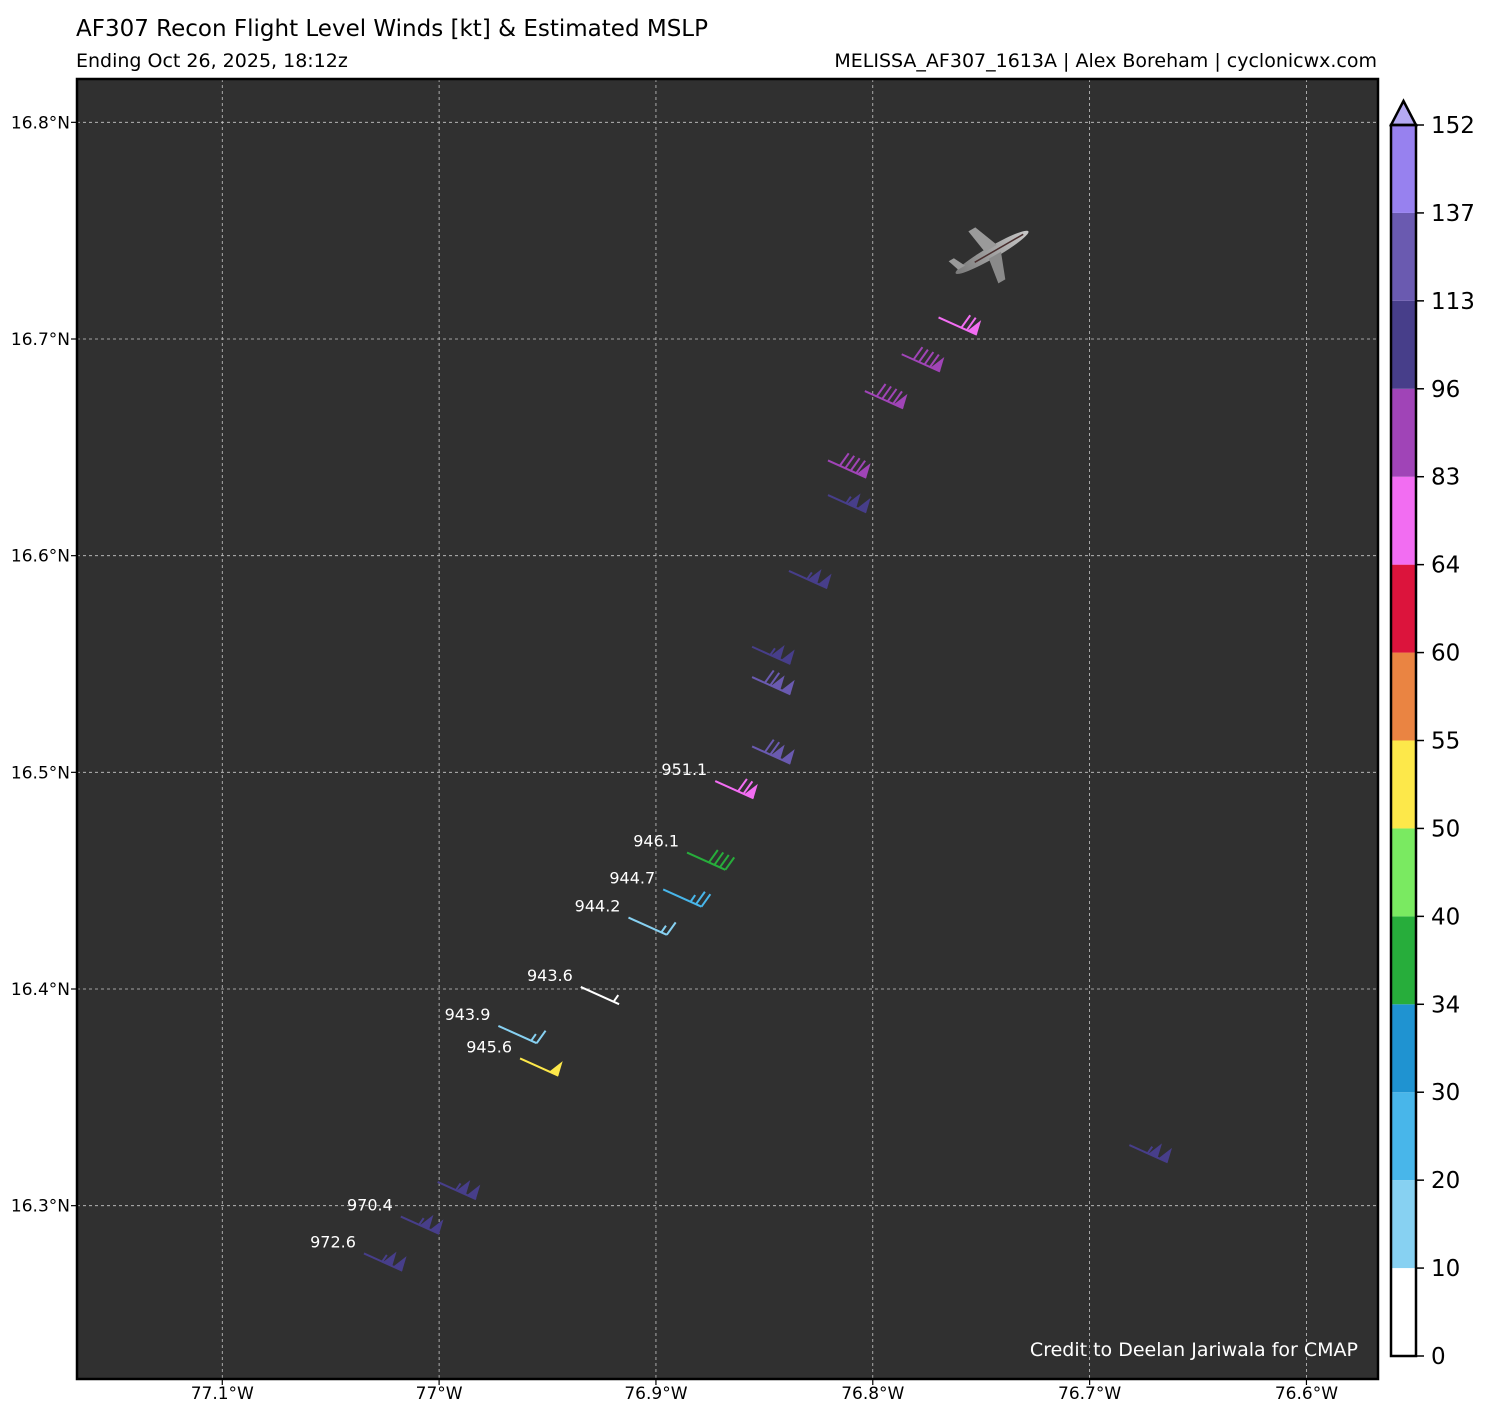 The width and height of the screenshot is (1492, 1408). What do you see at coordinates (212, 61) in the screenshot?
I see `timestamp-subtitle: Ending Oct 26, 2025, 18:12z` at bounding box center [212, 61].